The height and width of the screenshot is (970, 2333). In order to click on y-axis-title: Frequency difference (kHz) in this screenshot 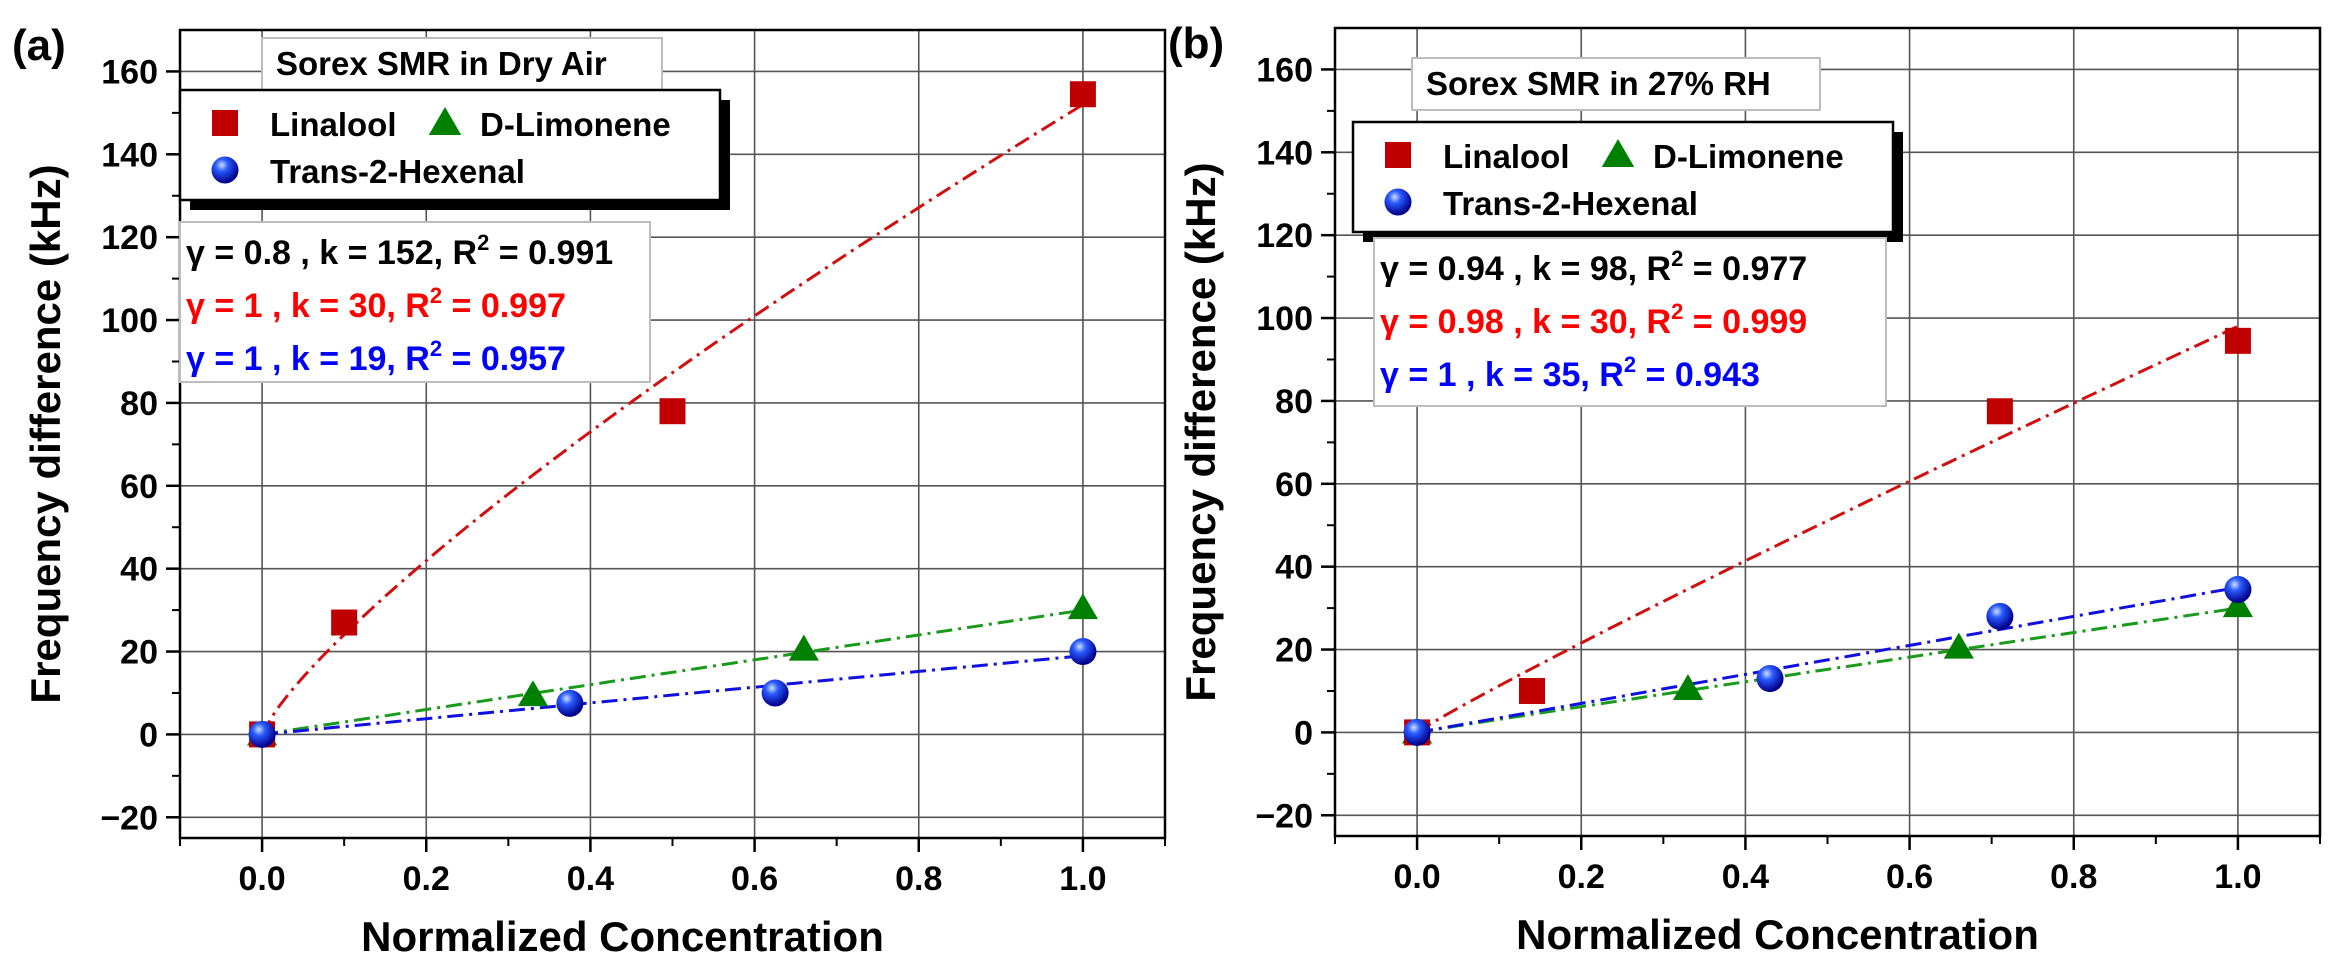, I will do `click(1200, 431)`.